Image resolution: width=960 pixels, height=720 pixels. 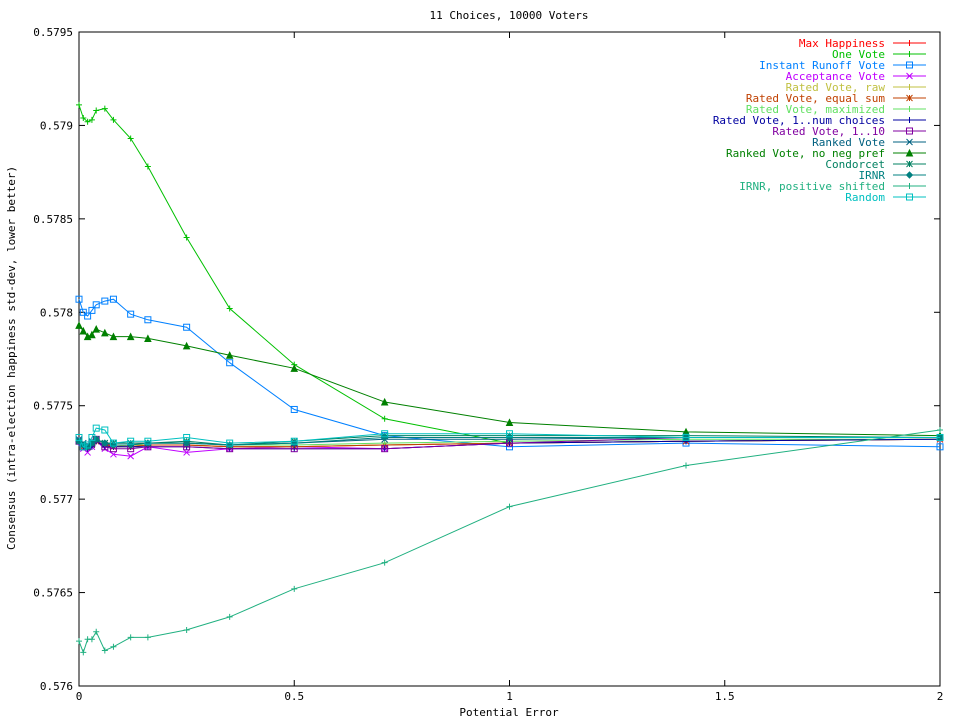 What do you see at coordinates (53, 32) in the screenshot?
I see `y-tick-label: 0.5795` at bounding box center [53, 32].